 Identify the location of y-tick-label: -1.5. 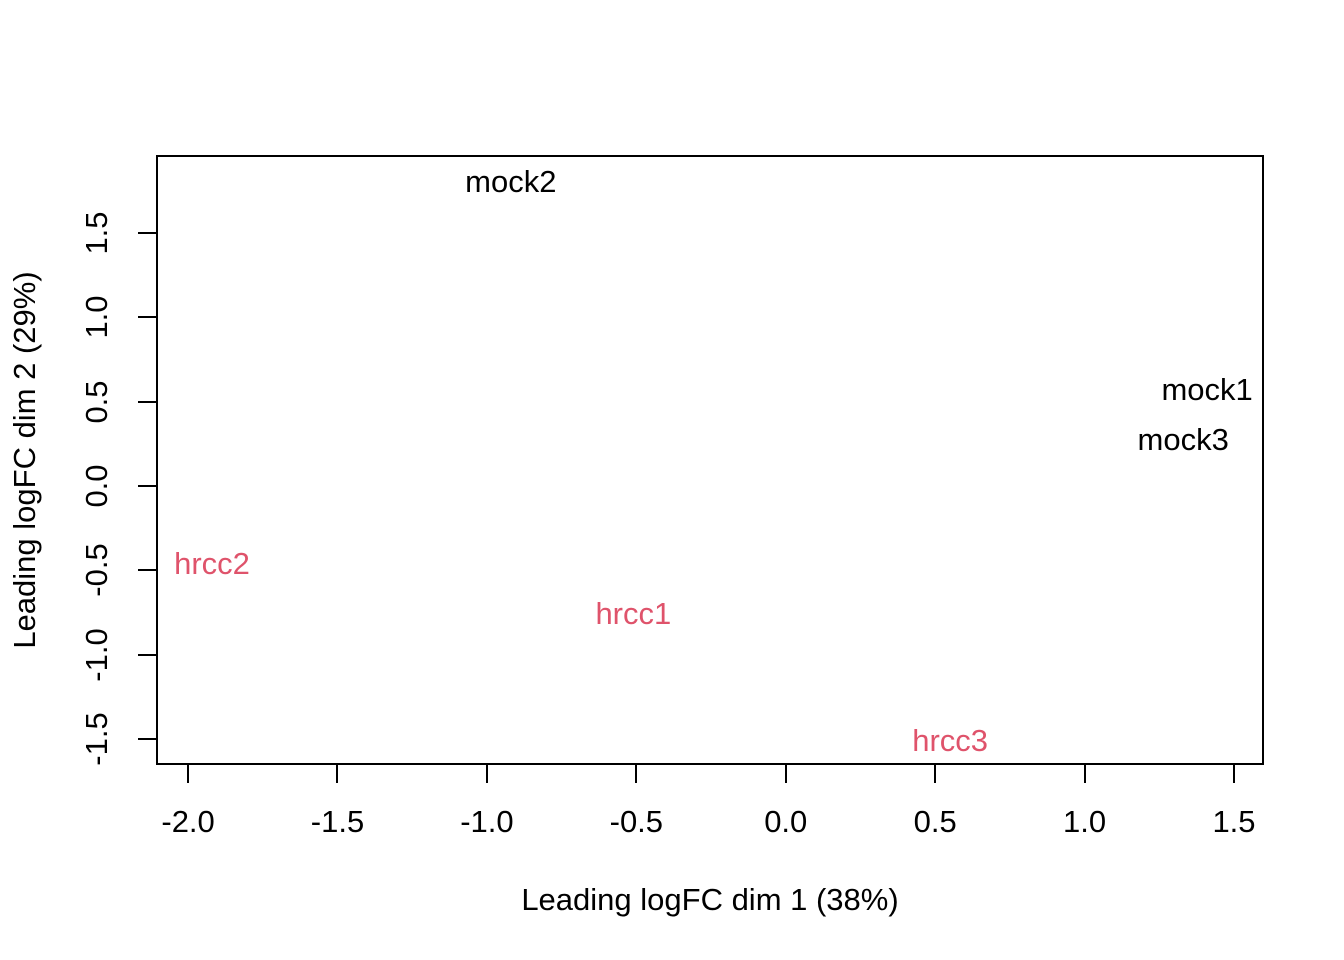
(96, 739).